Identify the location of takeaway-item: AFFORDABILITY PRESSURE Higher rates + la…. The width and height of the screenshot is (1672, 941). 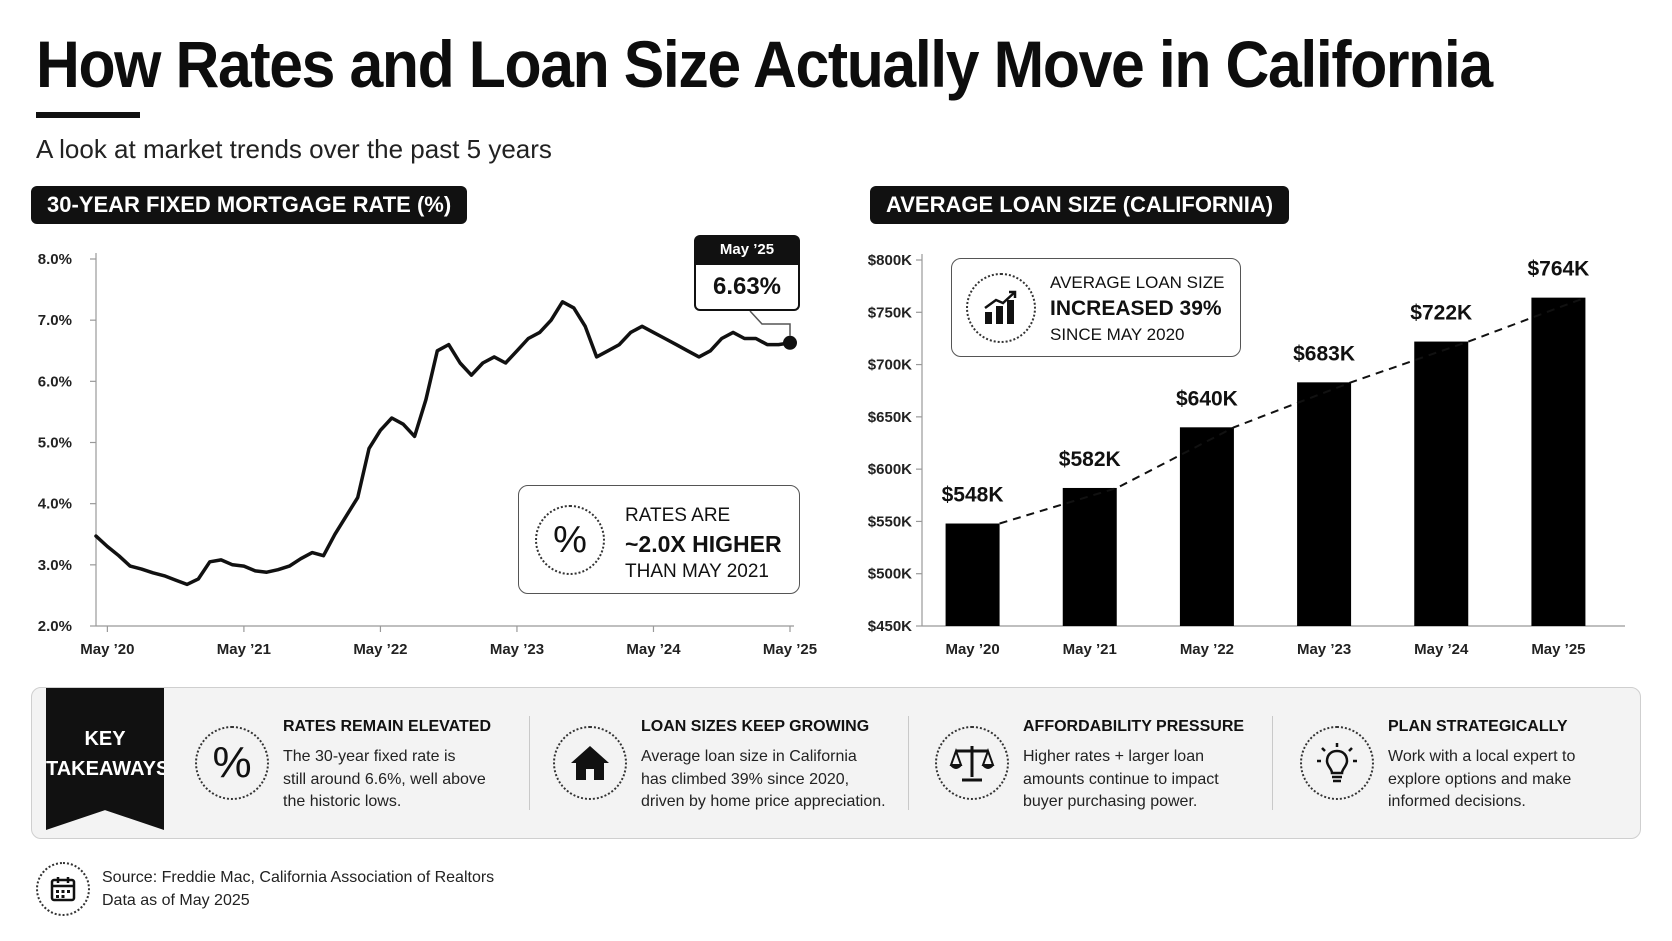
(1105, 763).